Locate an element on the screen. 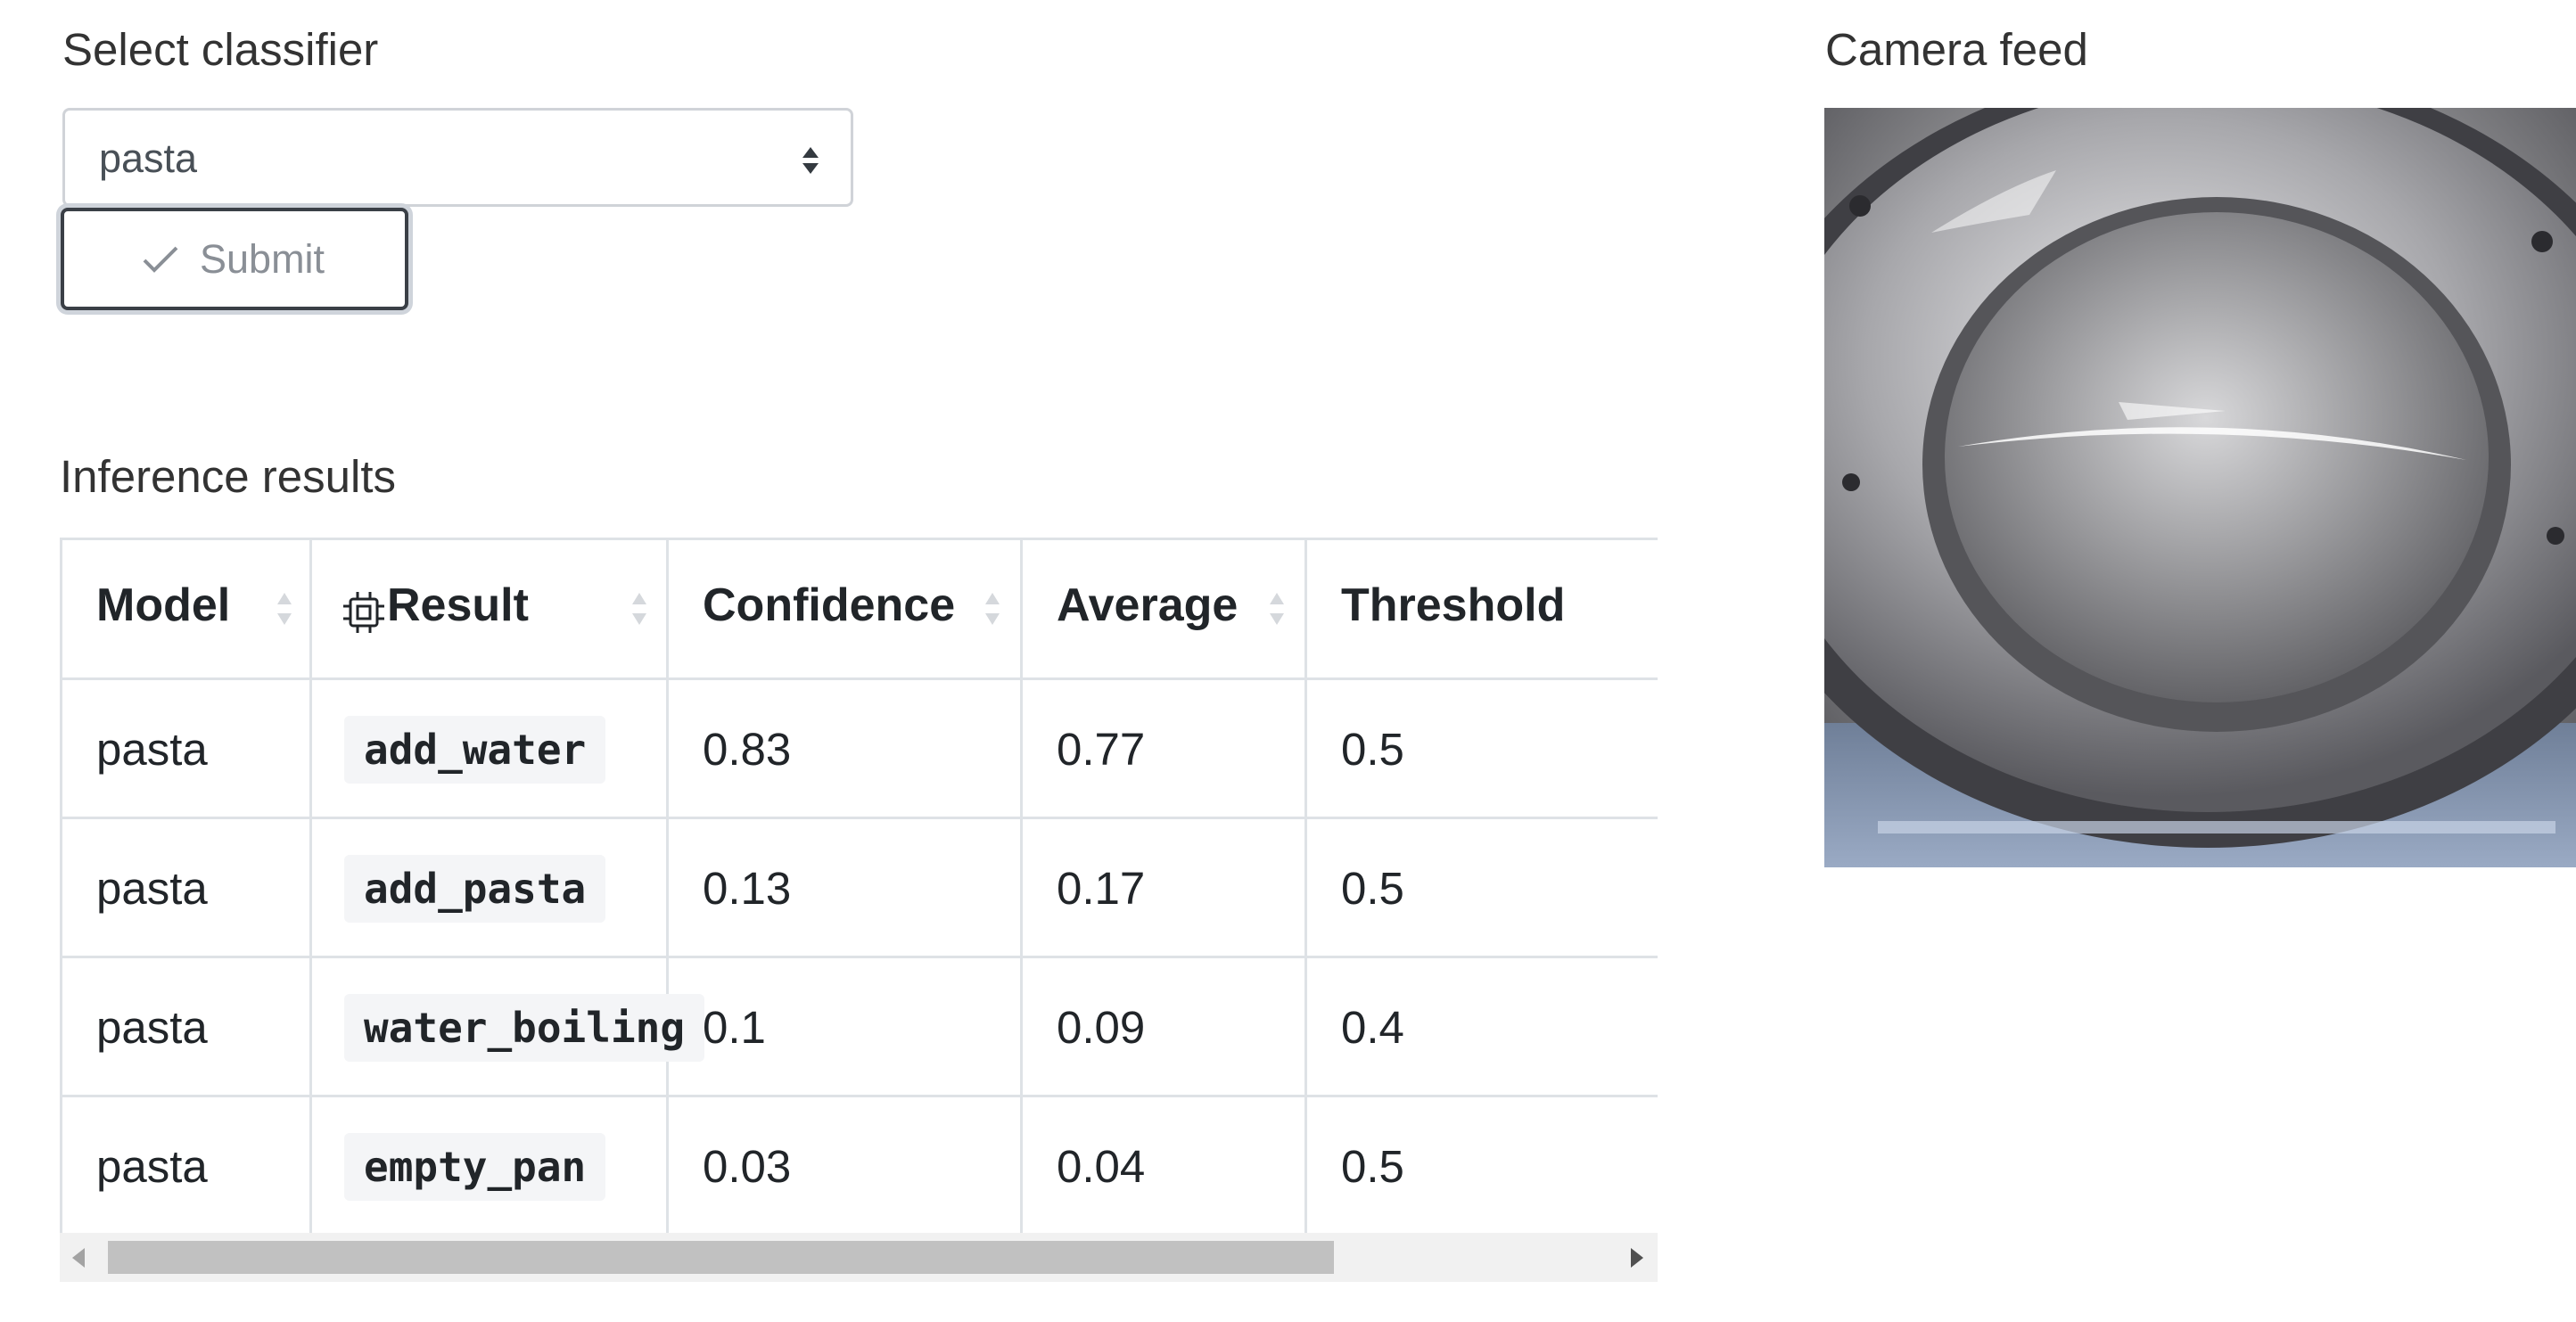  column-header-confidence: Confidence is located at coordinates (846, 610).